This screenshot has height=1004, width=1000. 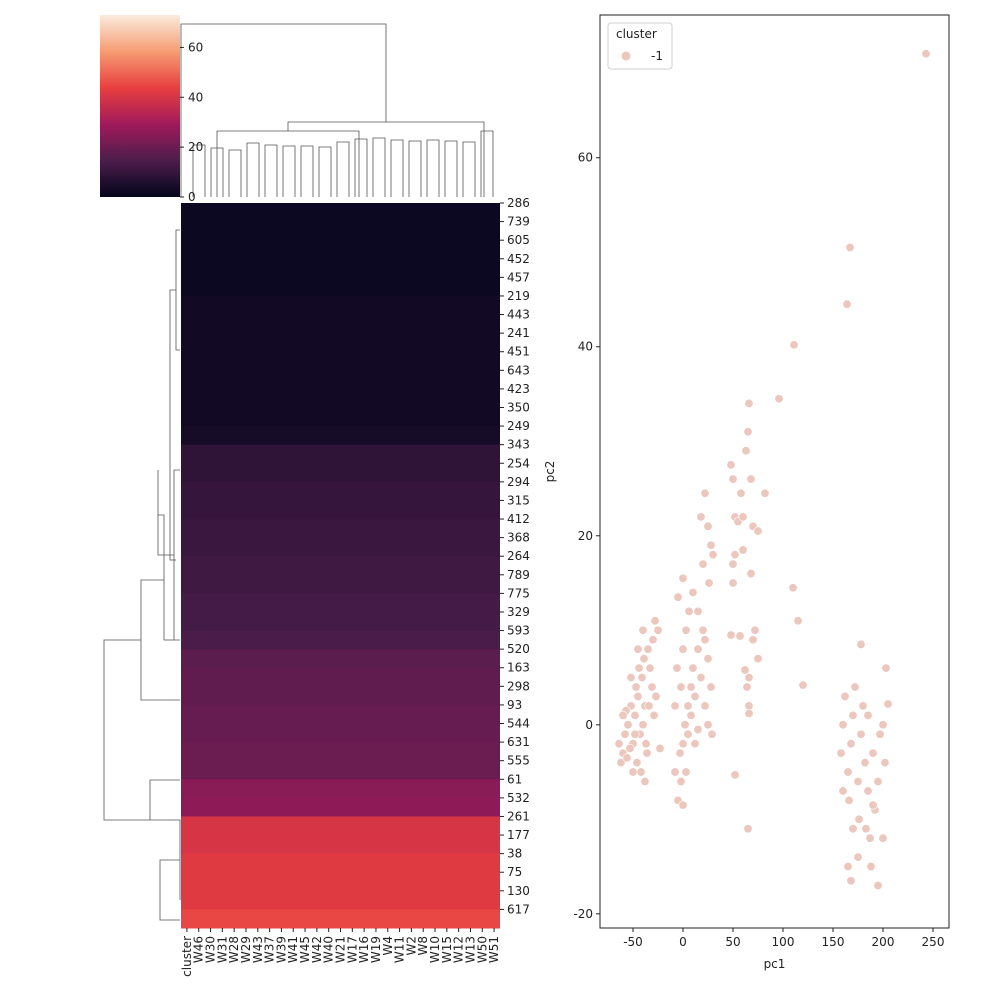 I want to click on colorbar, so click(x=140, y=106).